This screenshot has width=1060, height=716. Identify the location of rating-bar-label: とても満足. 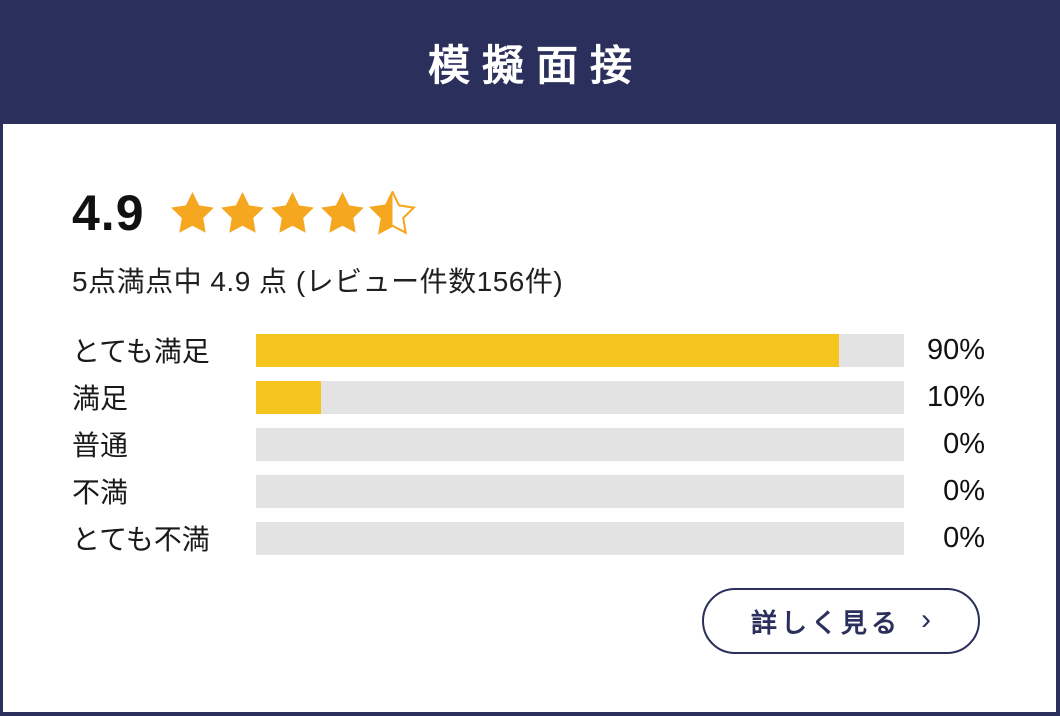
(141, 351).